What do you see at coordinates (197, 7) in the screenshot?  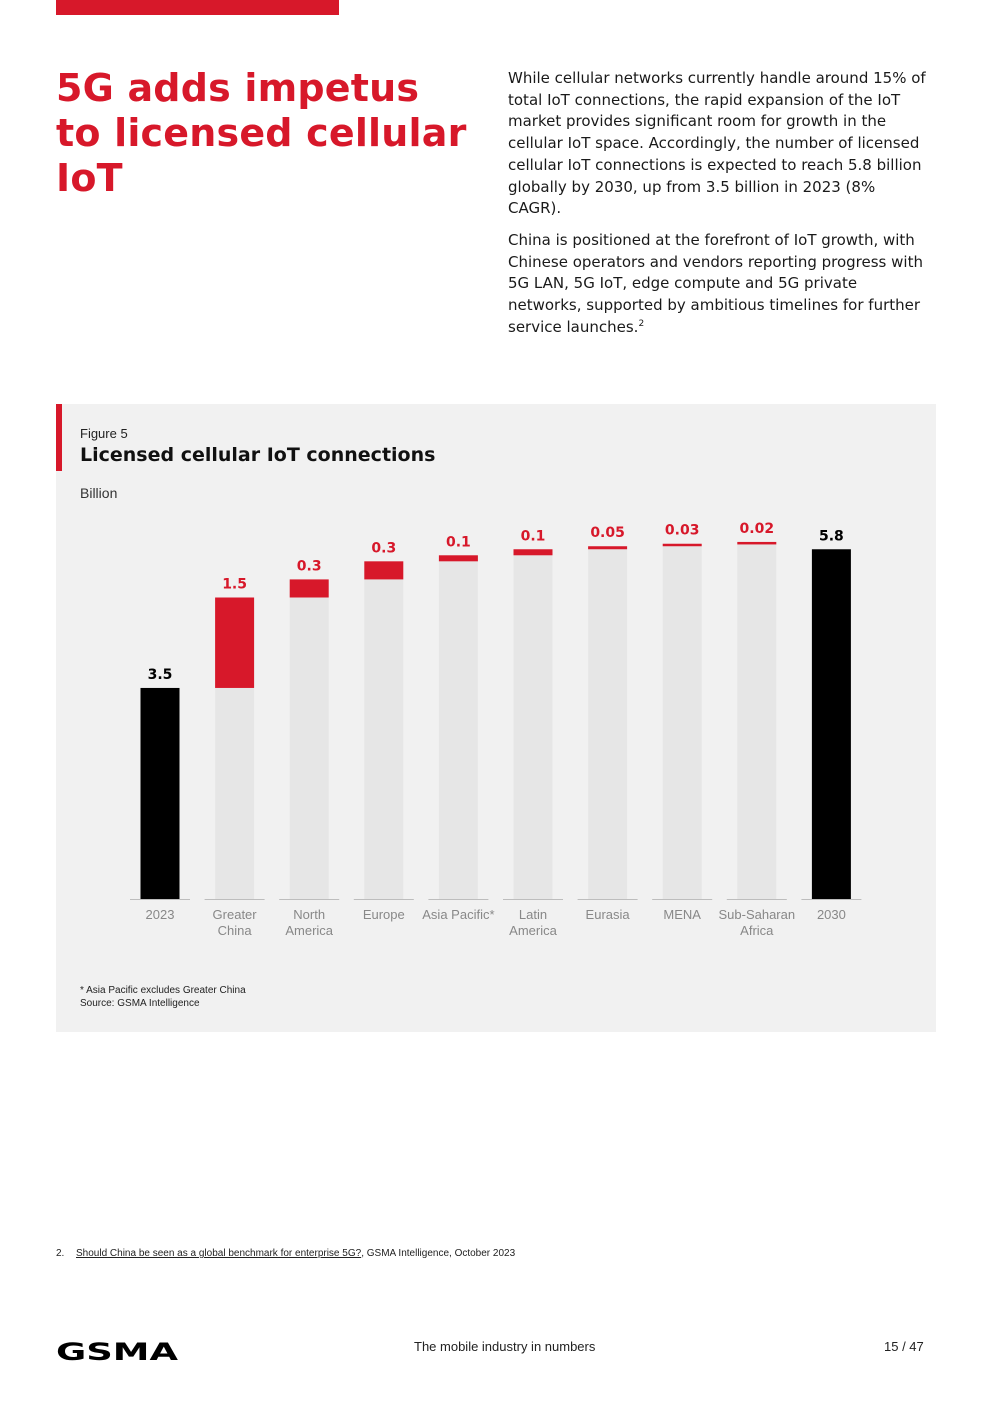 I see `top-accent-bar` at bounding box center [197, 7].